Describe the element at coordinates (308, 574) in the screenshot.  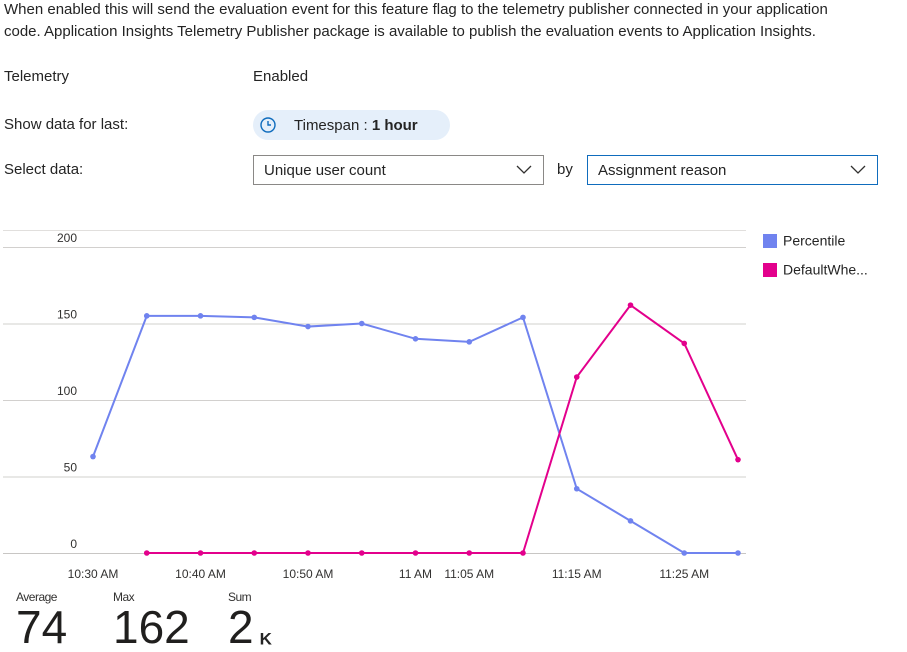
I see `x-tick-label: 10:50 AM` at that location.